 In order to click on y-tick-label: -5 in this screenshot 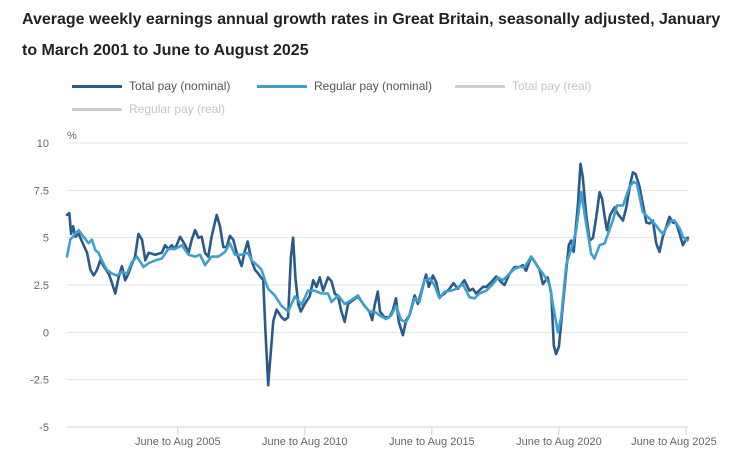, I will do `click(44, 428)`.